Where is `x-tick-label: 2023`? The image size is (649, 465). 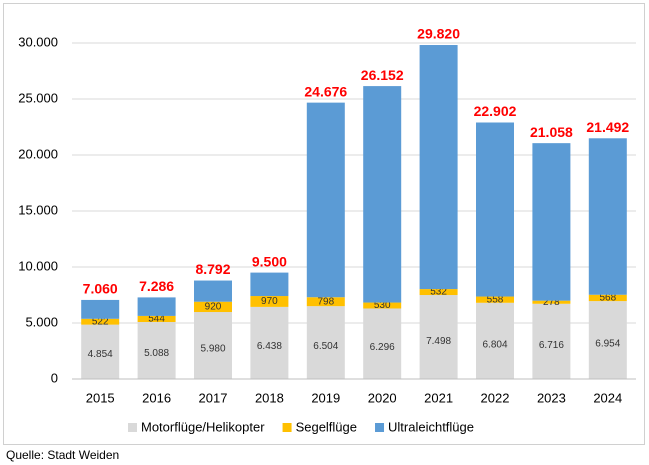
x-tick-label: 2023 is located at coordinates (551, 397).